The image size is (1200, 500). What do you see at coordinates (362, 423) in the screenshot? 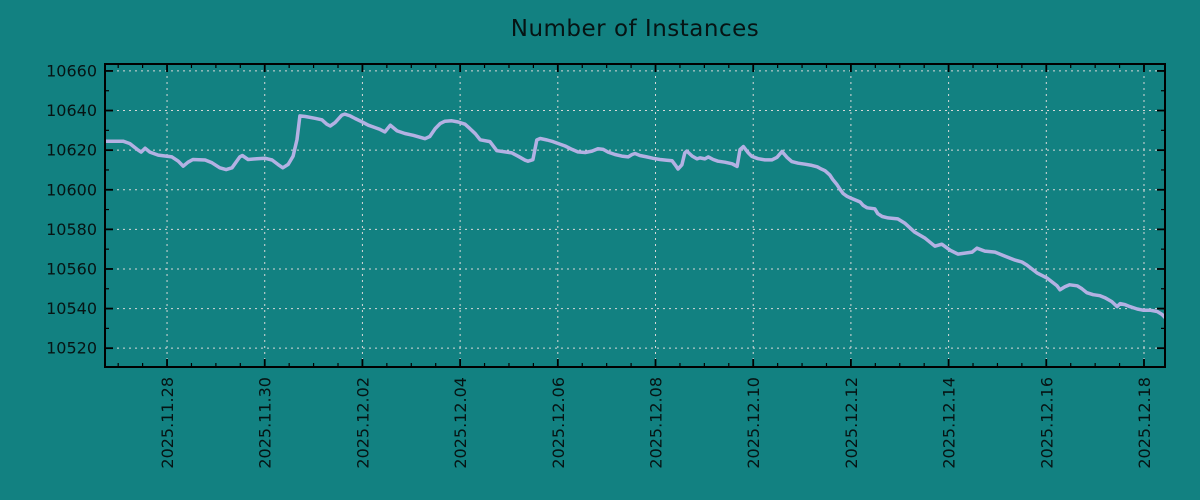
I see `x-tick-label: 2025.12.02` at bounding box center [362, 423].